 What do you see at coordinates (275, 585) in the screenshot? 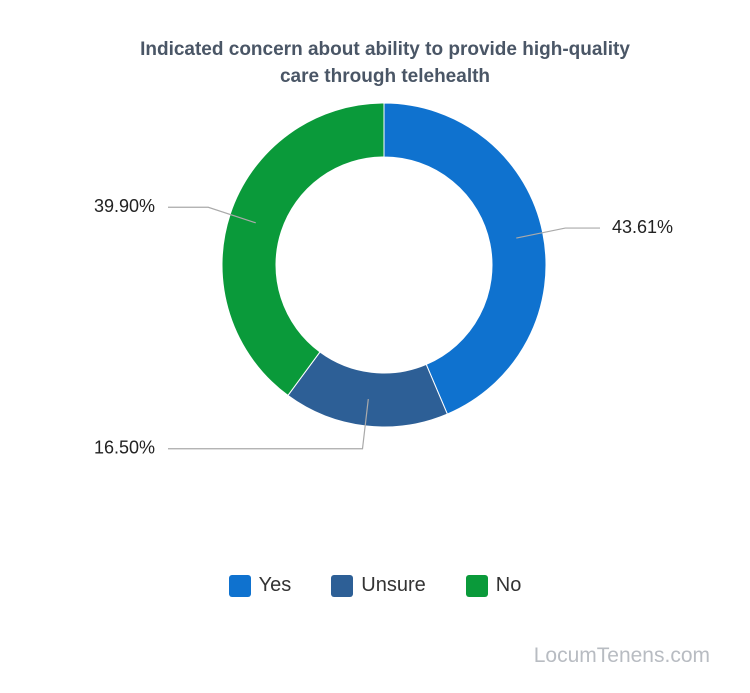
I see `legend-label: Yes` at bounding box center [275, 585].